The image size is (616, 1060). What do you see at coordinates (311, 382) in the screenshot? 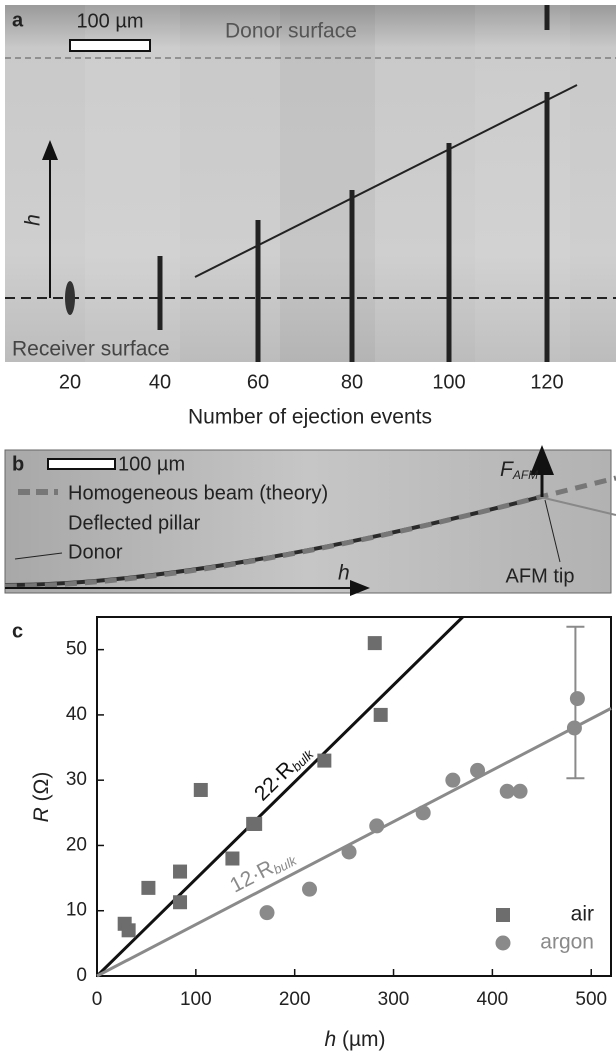
I see `tick-labels: 20 40 60 80 100 120` at bounding box center [311, 382].